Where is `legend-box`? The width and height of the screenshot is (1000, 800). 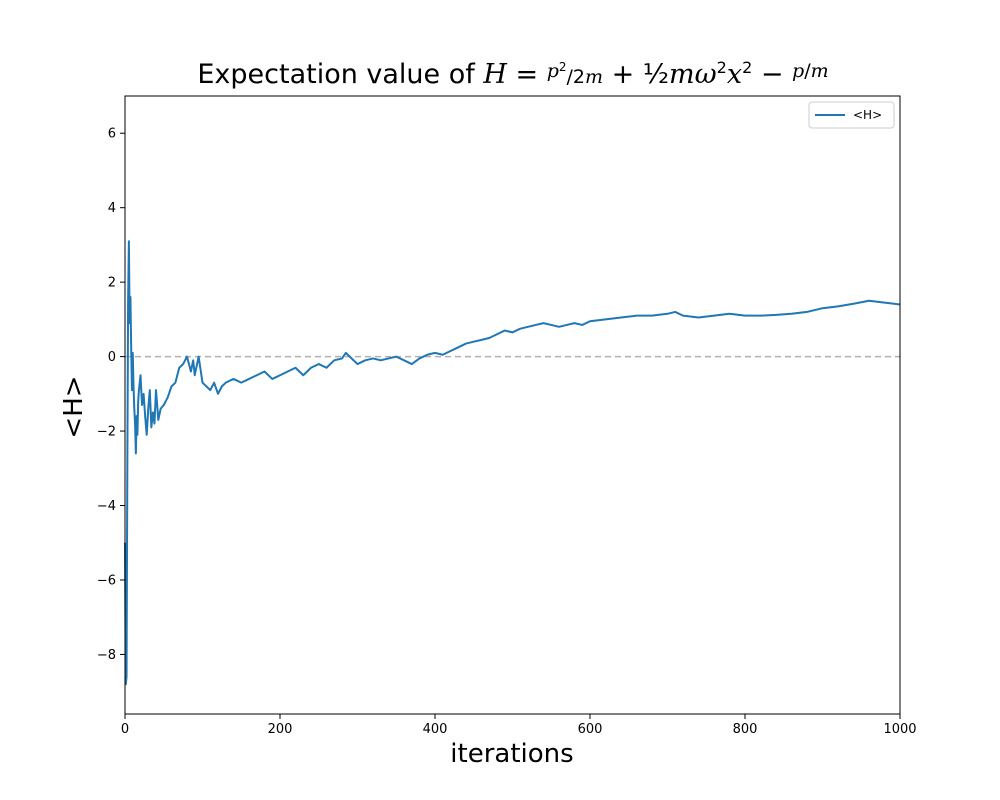
legend-box is located at coordinates (851, 115).